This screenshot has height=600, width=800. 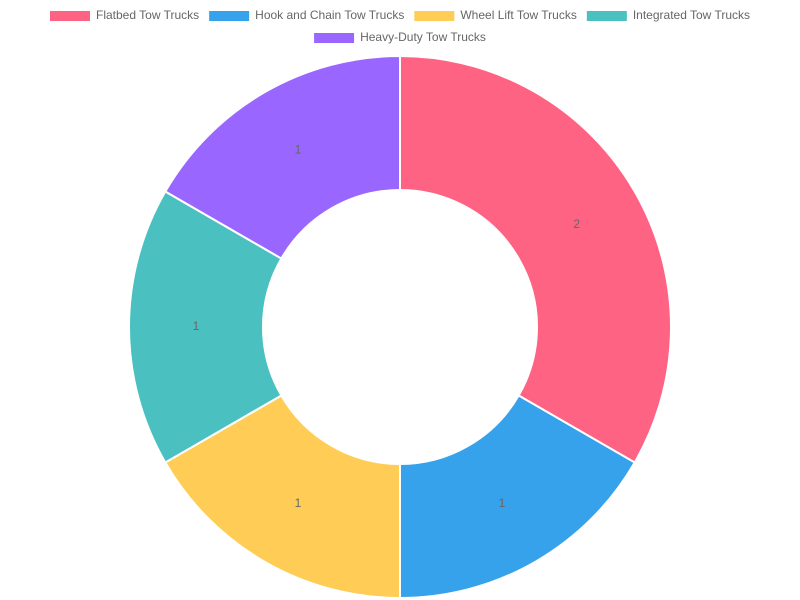 I want to click on legend-item: Hook and Chain Tow Trucks, so click(x=306, y=15).